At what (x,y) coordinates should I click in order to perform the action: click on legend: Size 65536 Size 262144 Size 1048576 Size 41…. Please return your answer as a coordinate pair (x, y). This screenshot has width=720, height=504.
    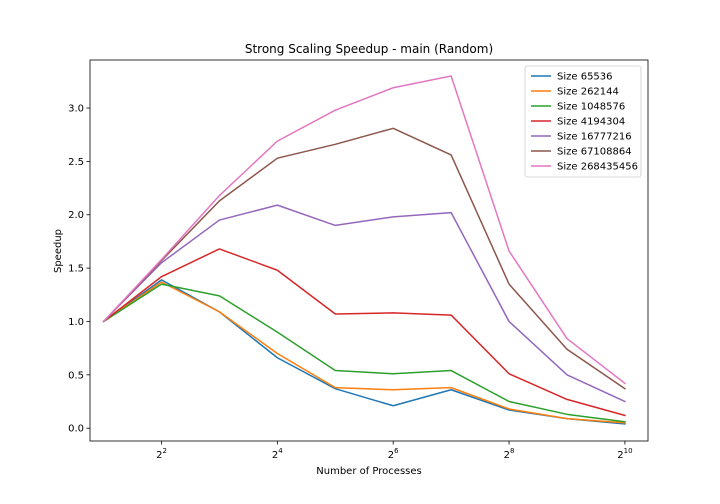
    Looking at the image, I should click on (583, 121).